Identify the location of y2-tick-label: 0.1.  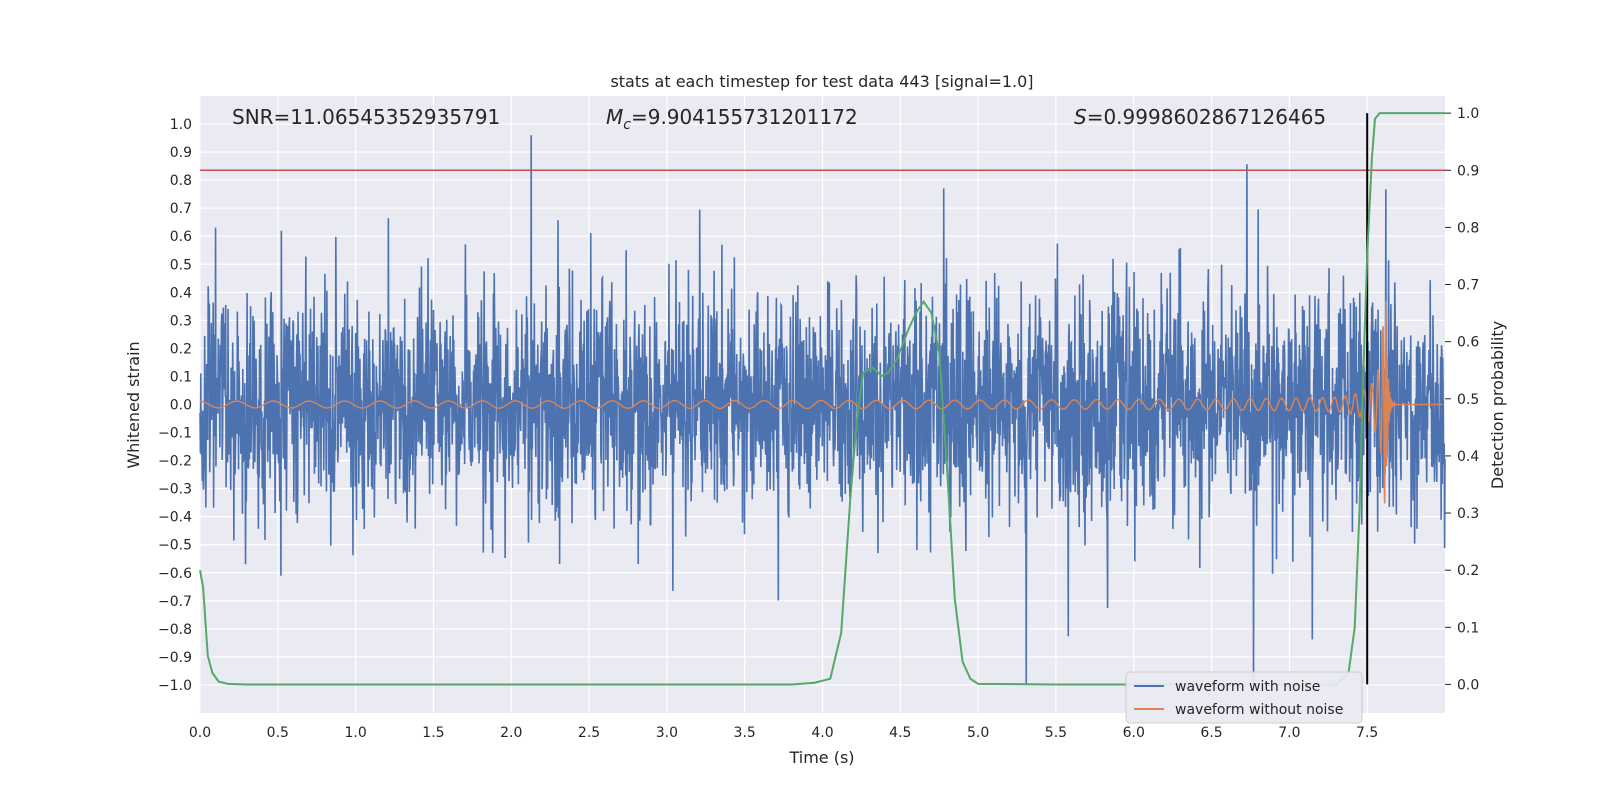
(1468, 628).